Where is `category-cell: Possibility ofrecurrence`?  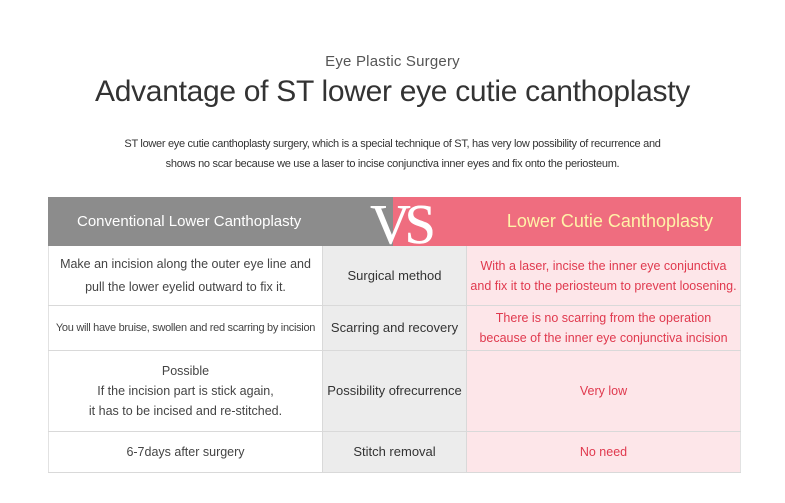
category-cell: Possibility ofrecurrence is located at coordinates (394, 391).